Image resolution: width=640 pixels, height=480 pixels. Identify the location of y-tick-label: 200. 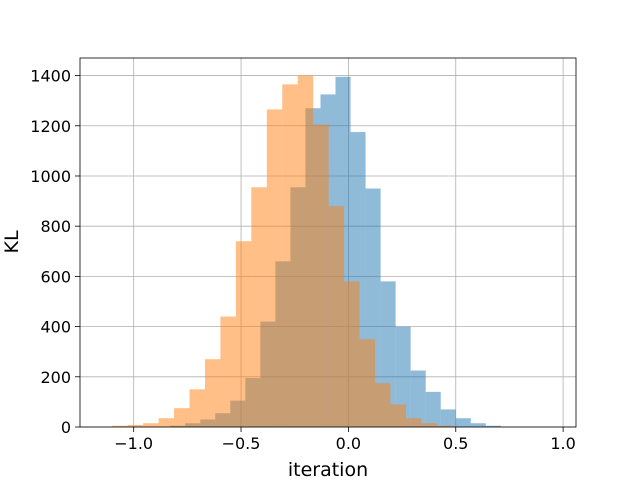
(55, 377).